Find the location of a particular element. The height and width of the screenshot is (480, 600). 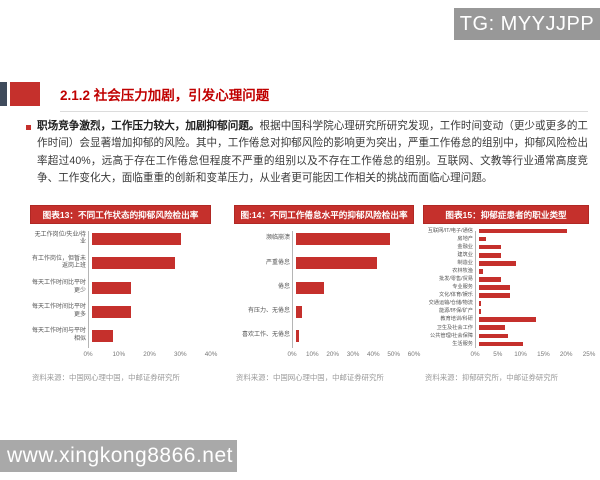

bar-label: 每天工作时间比平时更多 is located at coordinates (58, 311).